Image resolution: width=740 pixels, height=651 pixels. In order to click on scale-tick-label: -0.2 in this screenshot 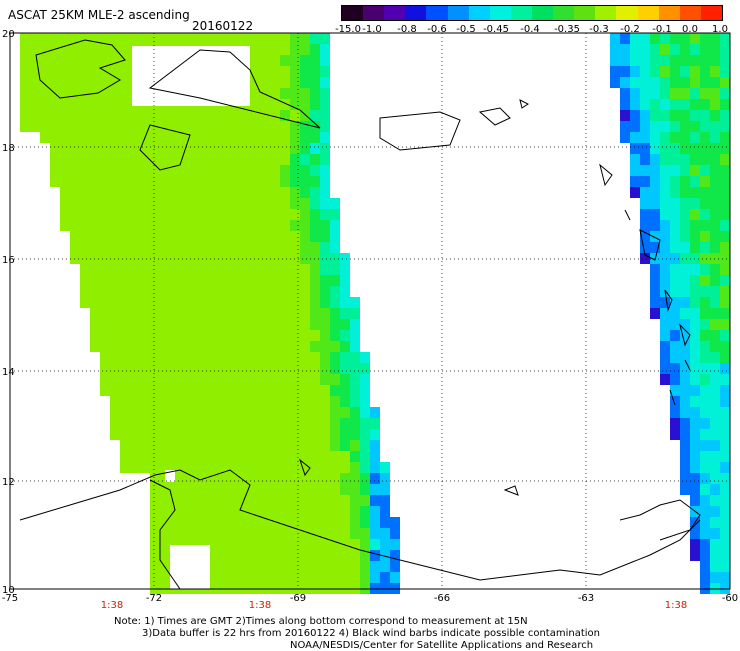, I will do `click(630, 29)`.